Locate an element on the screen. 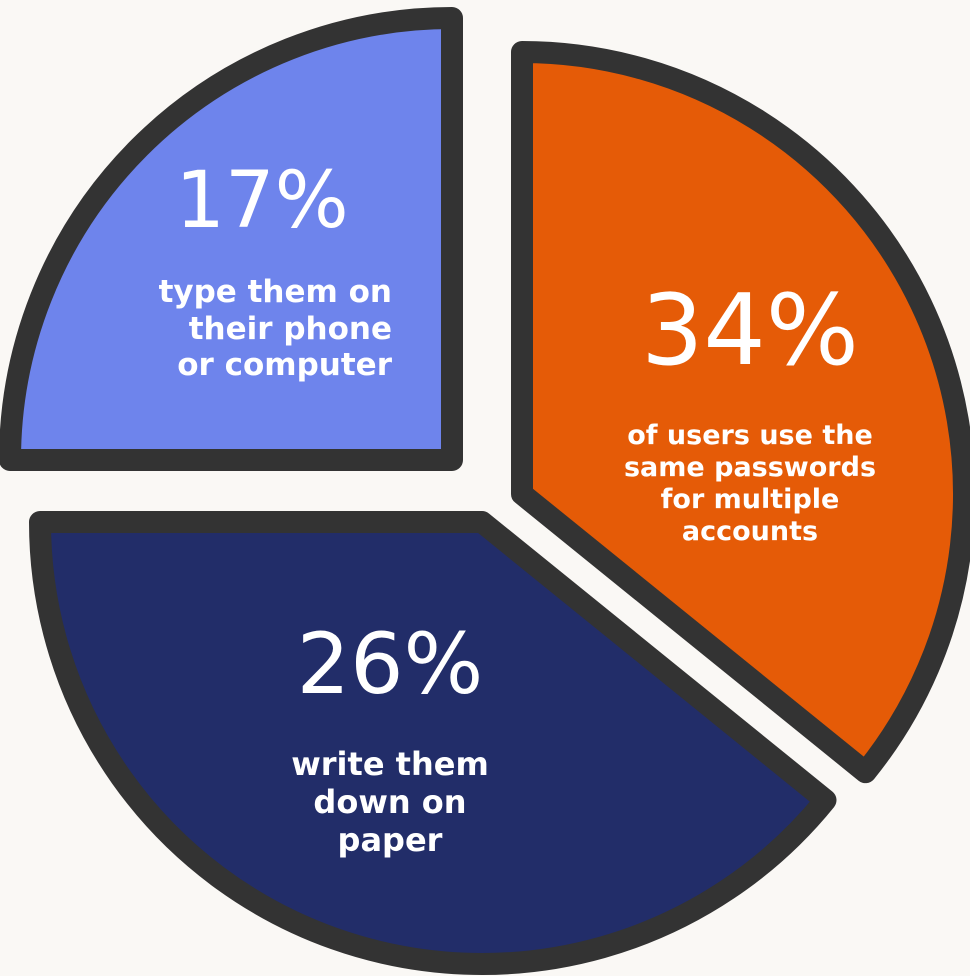 The image size is (970, 976). data-label-navy-text: write them down on paper is located at coordinates (390, 802).